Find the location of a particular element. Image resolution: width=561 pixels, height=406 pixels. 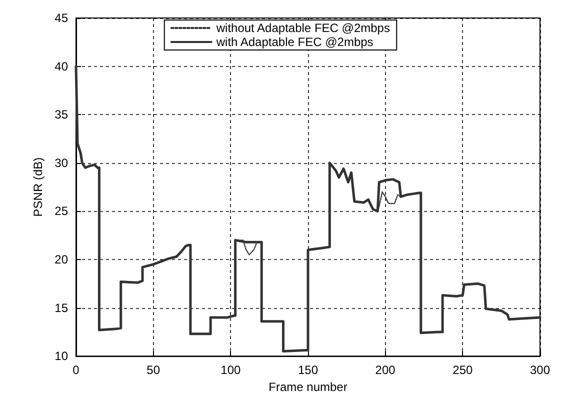

legend-label: with Adaptable FEC @2mbps is located at coordinates (294, 42).